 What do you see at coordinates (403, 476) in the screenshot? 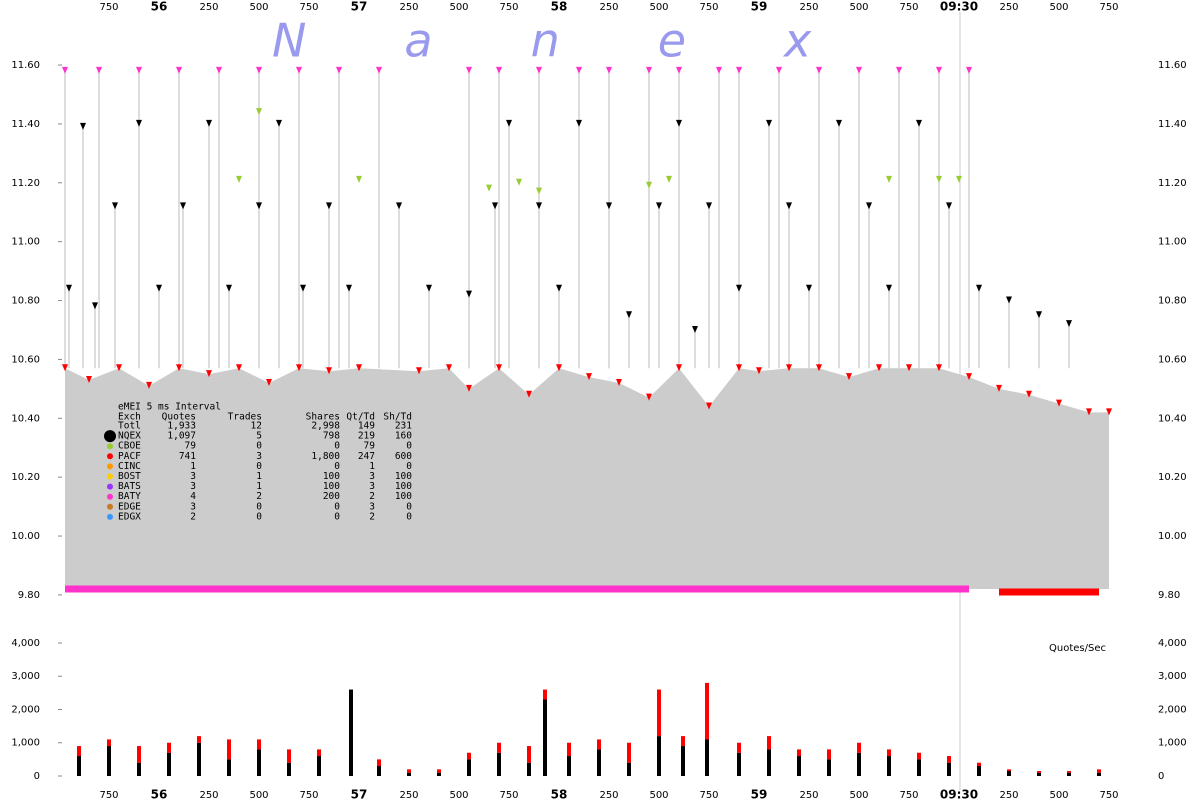
I see `table-cell: 100` at bounding box center [403, 476].